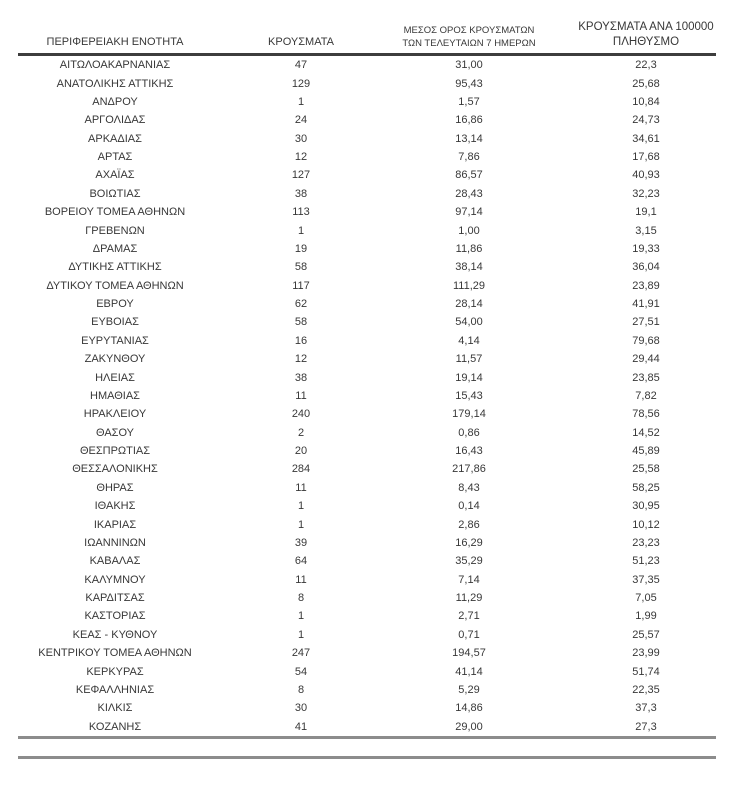 The height and width of the screenshot is (805, 734). I want to click on cell-avg7: 16,43, so click(469, 451).